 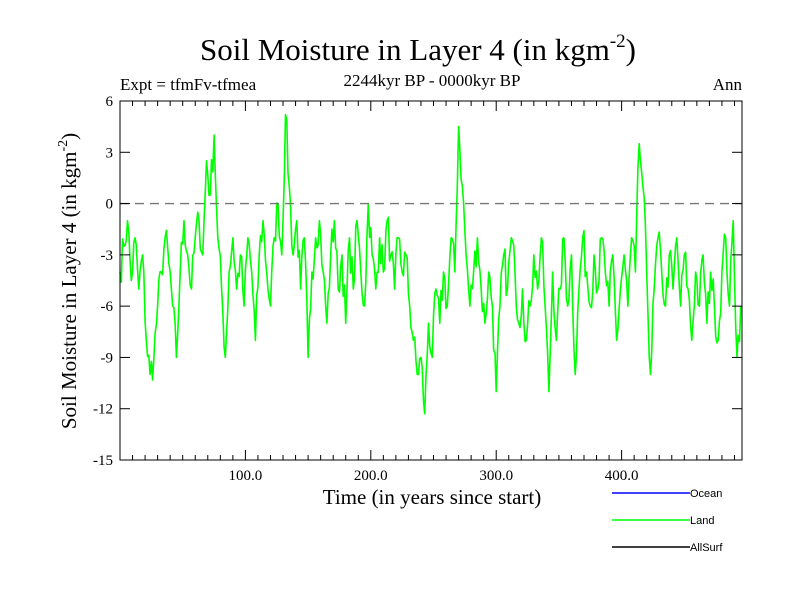 What do you see at coordinates (110, 102) in the screenshot?
I see `y-tick-label: 6` at bounding box center [110, 102].